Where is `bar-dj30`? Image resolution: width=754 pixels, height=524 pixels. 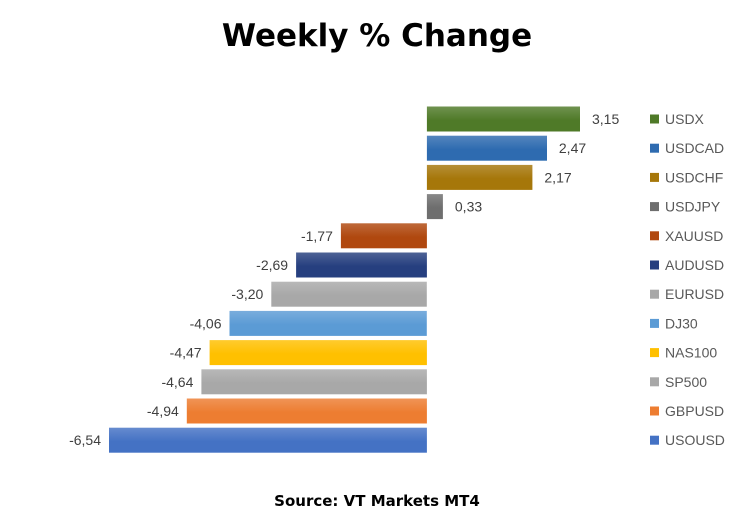
bar-dj30 is located at coordinates (328, 323).